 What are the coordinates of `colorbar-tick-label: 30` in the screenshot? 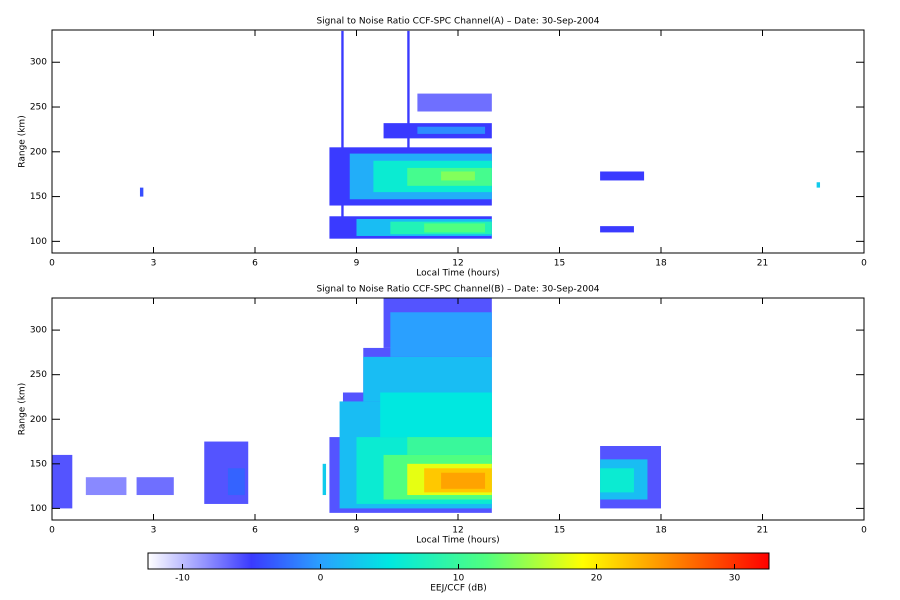 It's located at (735, 579).